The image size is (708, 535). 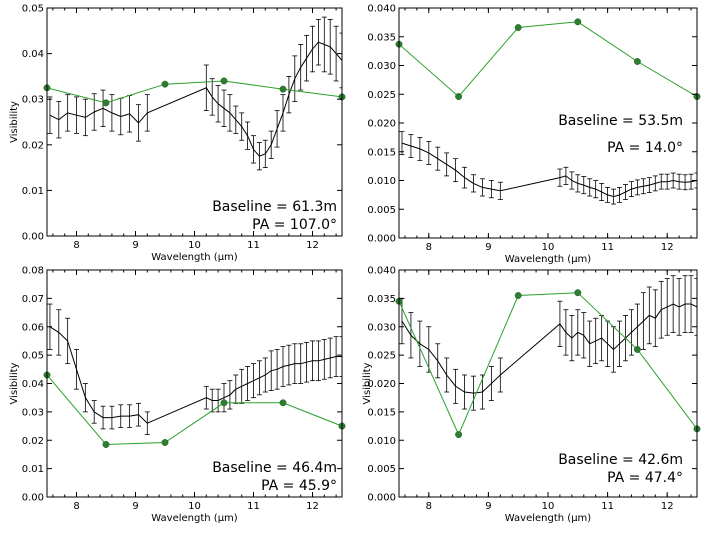 What do you see at coordinates (645, 478) in the screenshot?
I see `pa-annotation: PA = 47.4°` at bounding box center [645, 478].